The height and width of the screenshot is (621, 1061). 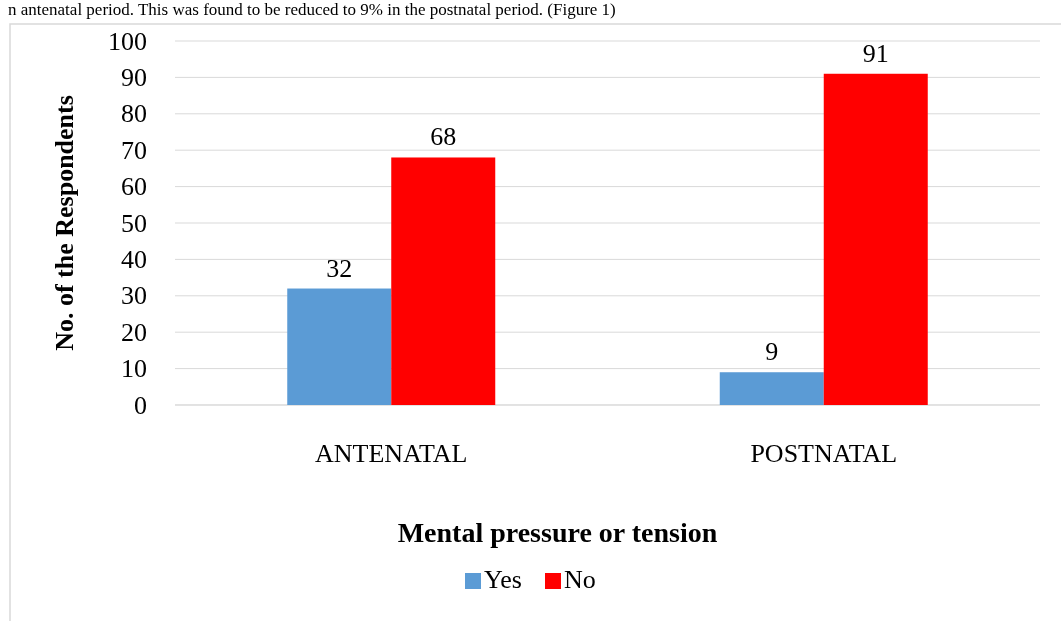 I want to click on data-label: 68, so click(x=443, y=137).